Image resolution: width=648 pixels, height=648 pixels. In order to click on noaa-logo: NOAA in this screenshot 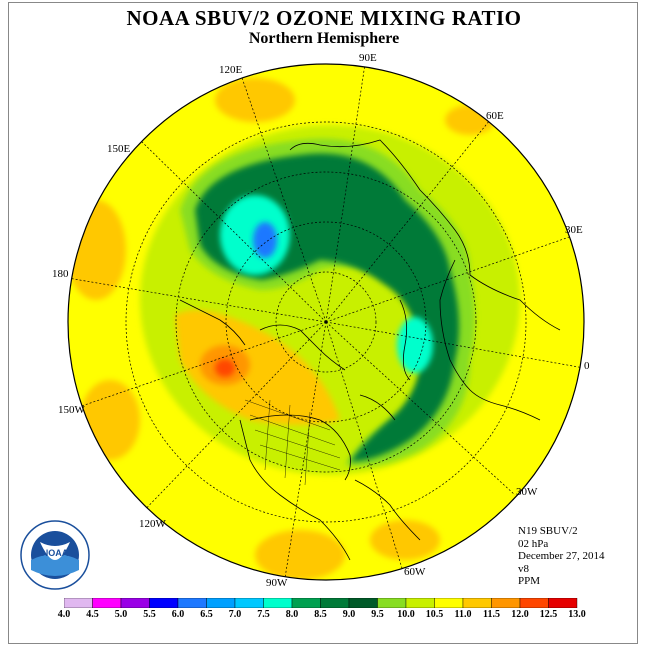, I will do `click(55, 555)`.